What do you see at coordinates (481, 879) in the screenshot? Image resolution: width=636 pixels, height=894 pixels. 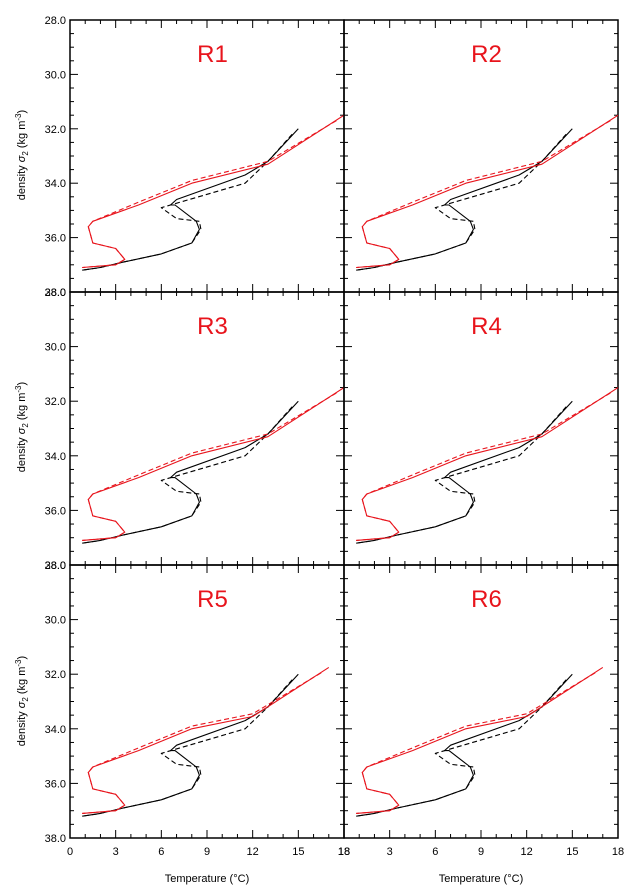 I see `x-axis-label-right: Temperature (°C)` at bounding box center [481, 879].